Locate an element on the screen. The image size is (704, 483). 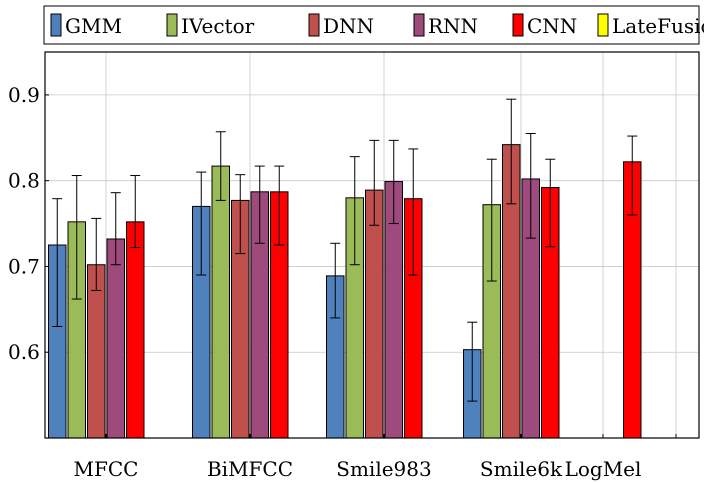
x-tick-label: LogMel is located at coordinates (603, 469).